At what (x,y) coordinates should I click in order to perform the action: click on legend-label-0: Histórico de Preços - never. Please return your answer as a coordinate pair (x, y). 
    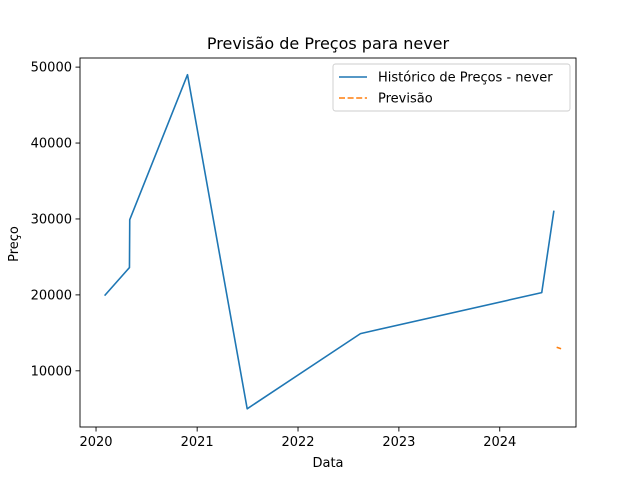
    Looking at the image, I should click on (465, 78).